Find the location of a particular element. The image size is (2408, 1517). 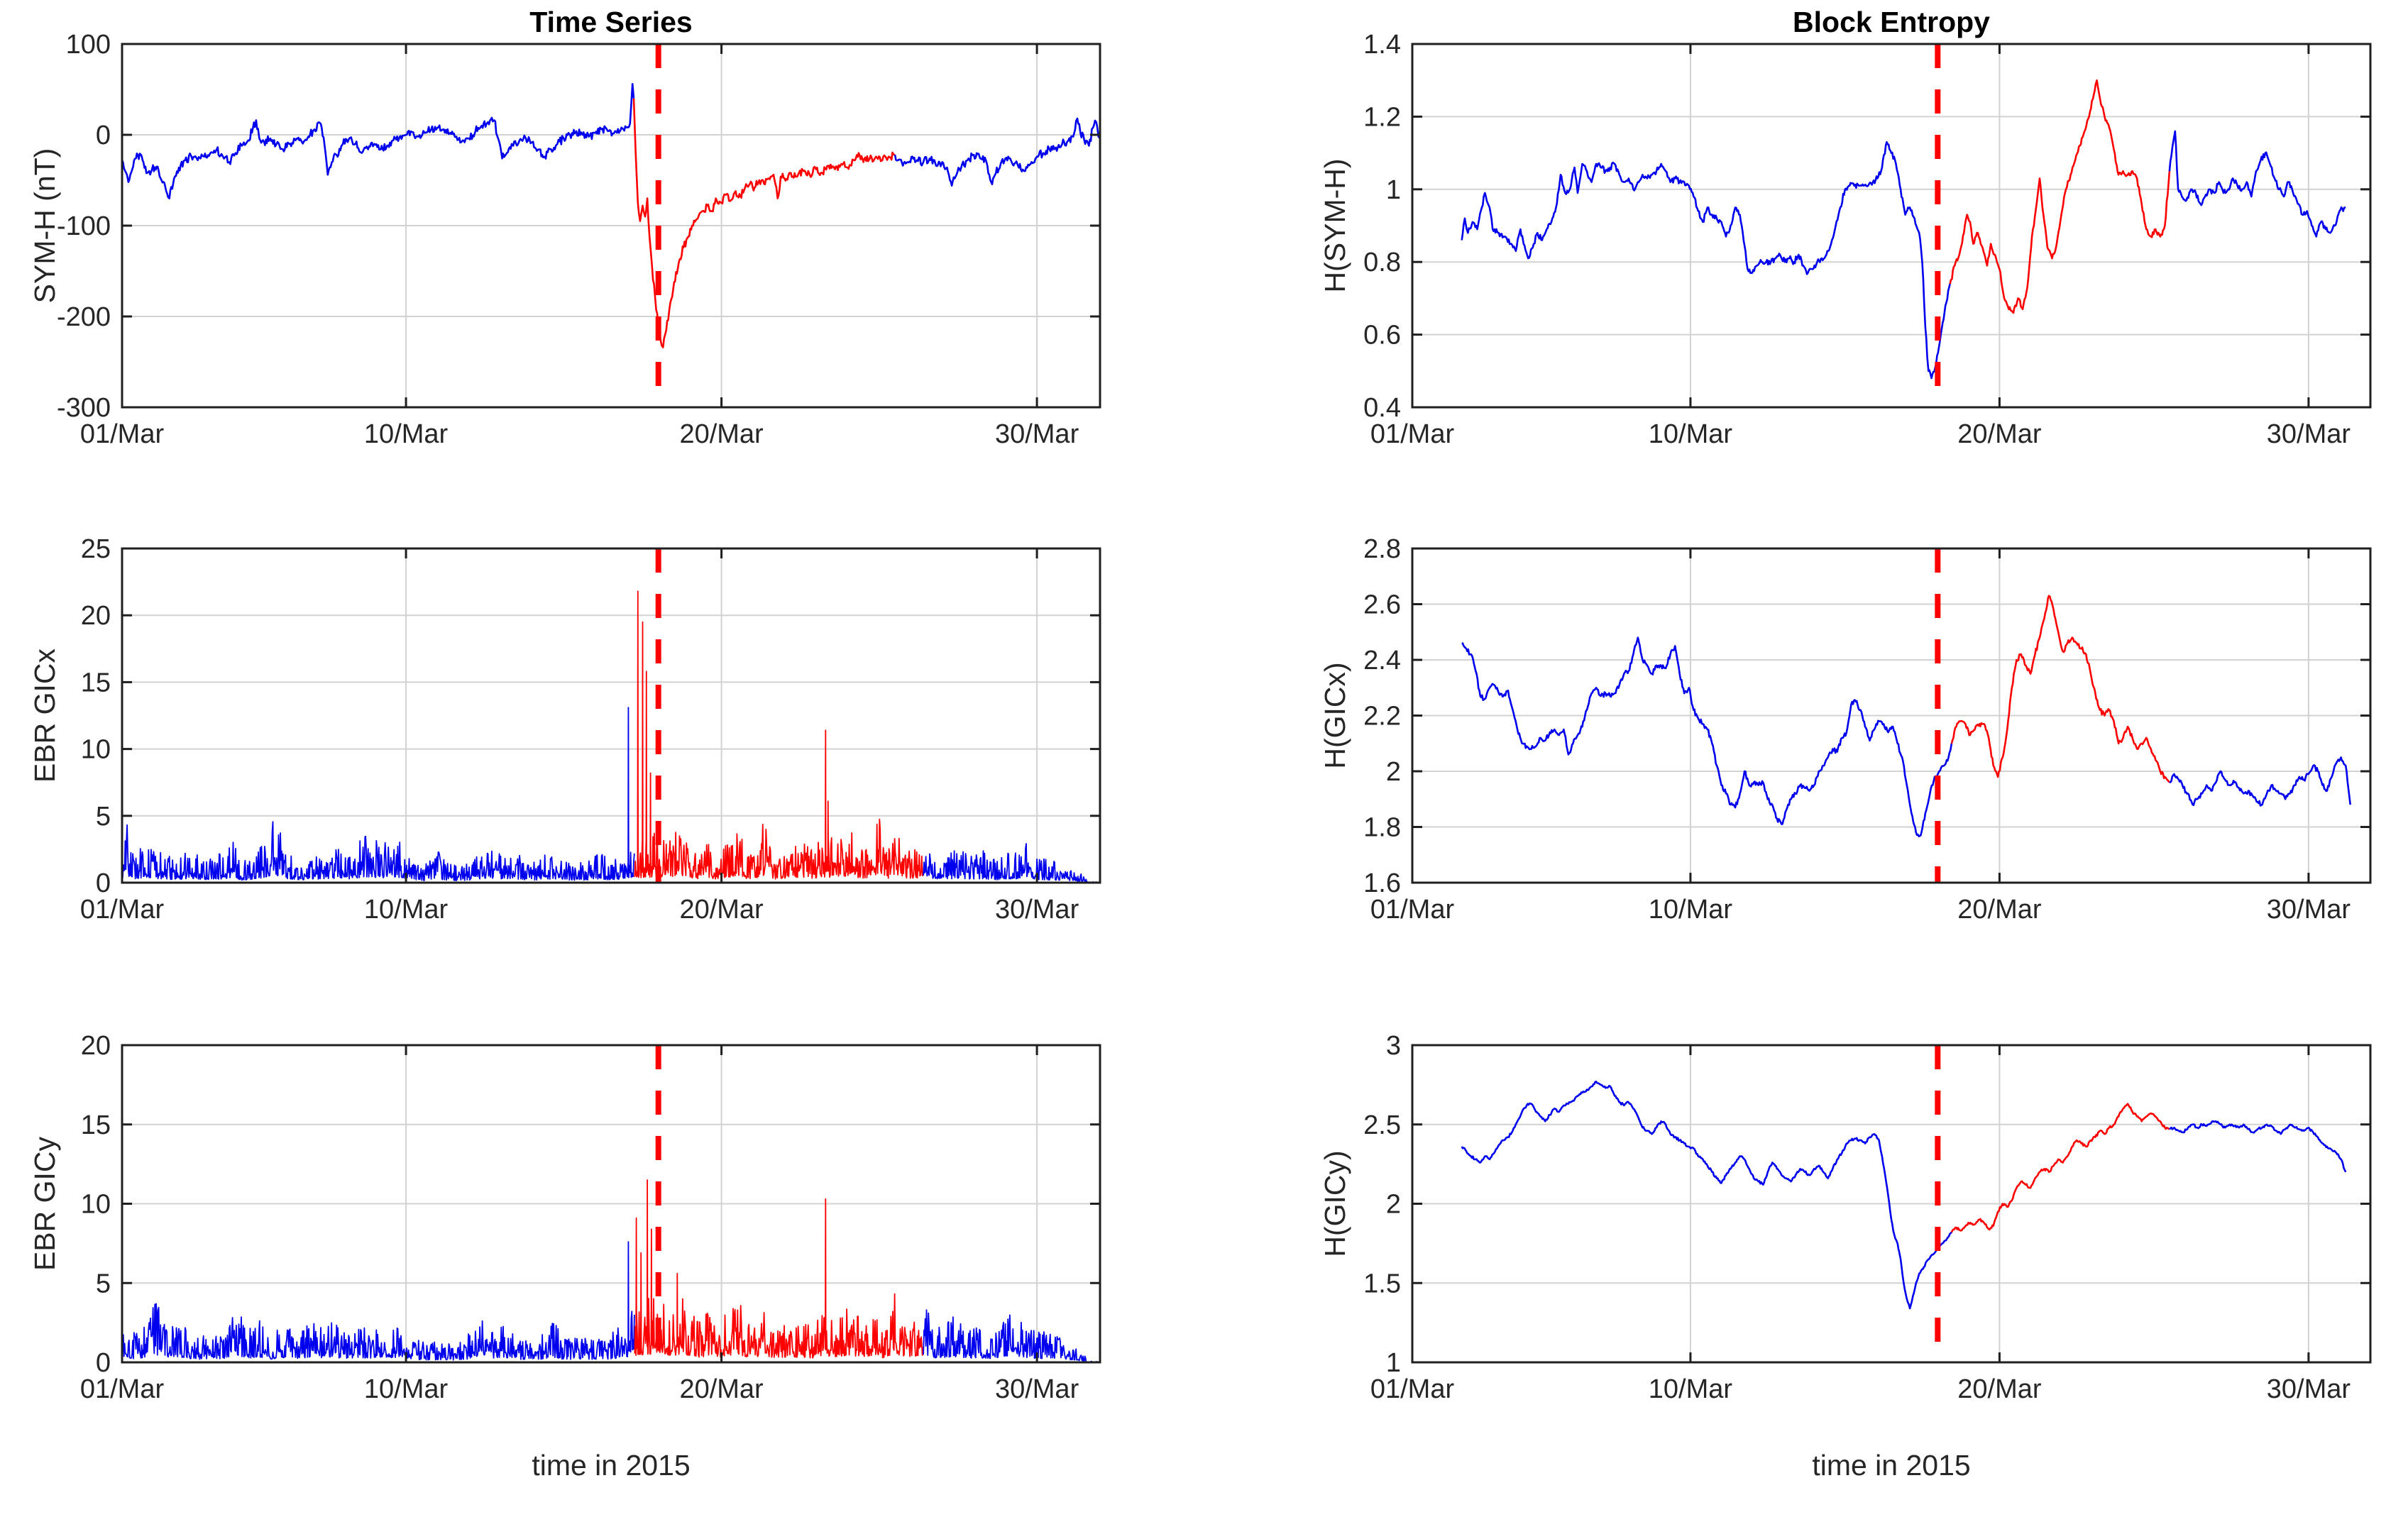

series-red-sym-h-timeseries is located at coordinates (764, 223).